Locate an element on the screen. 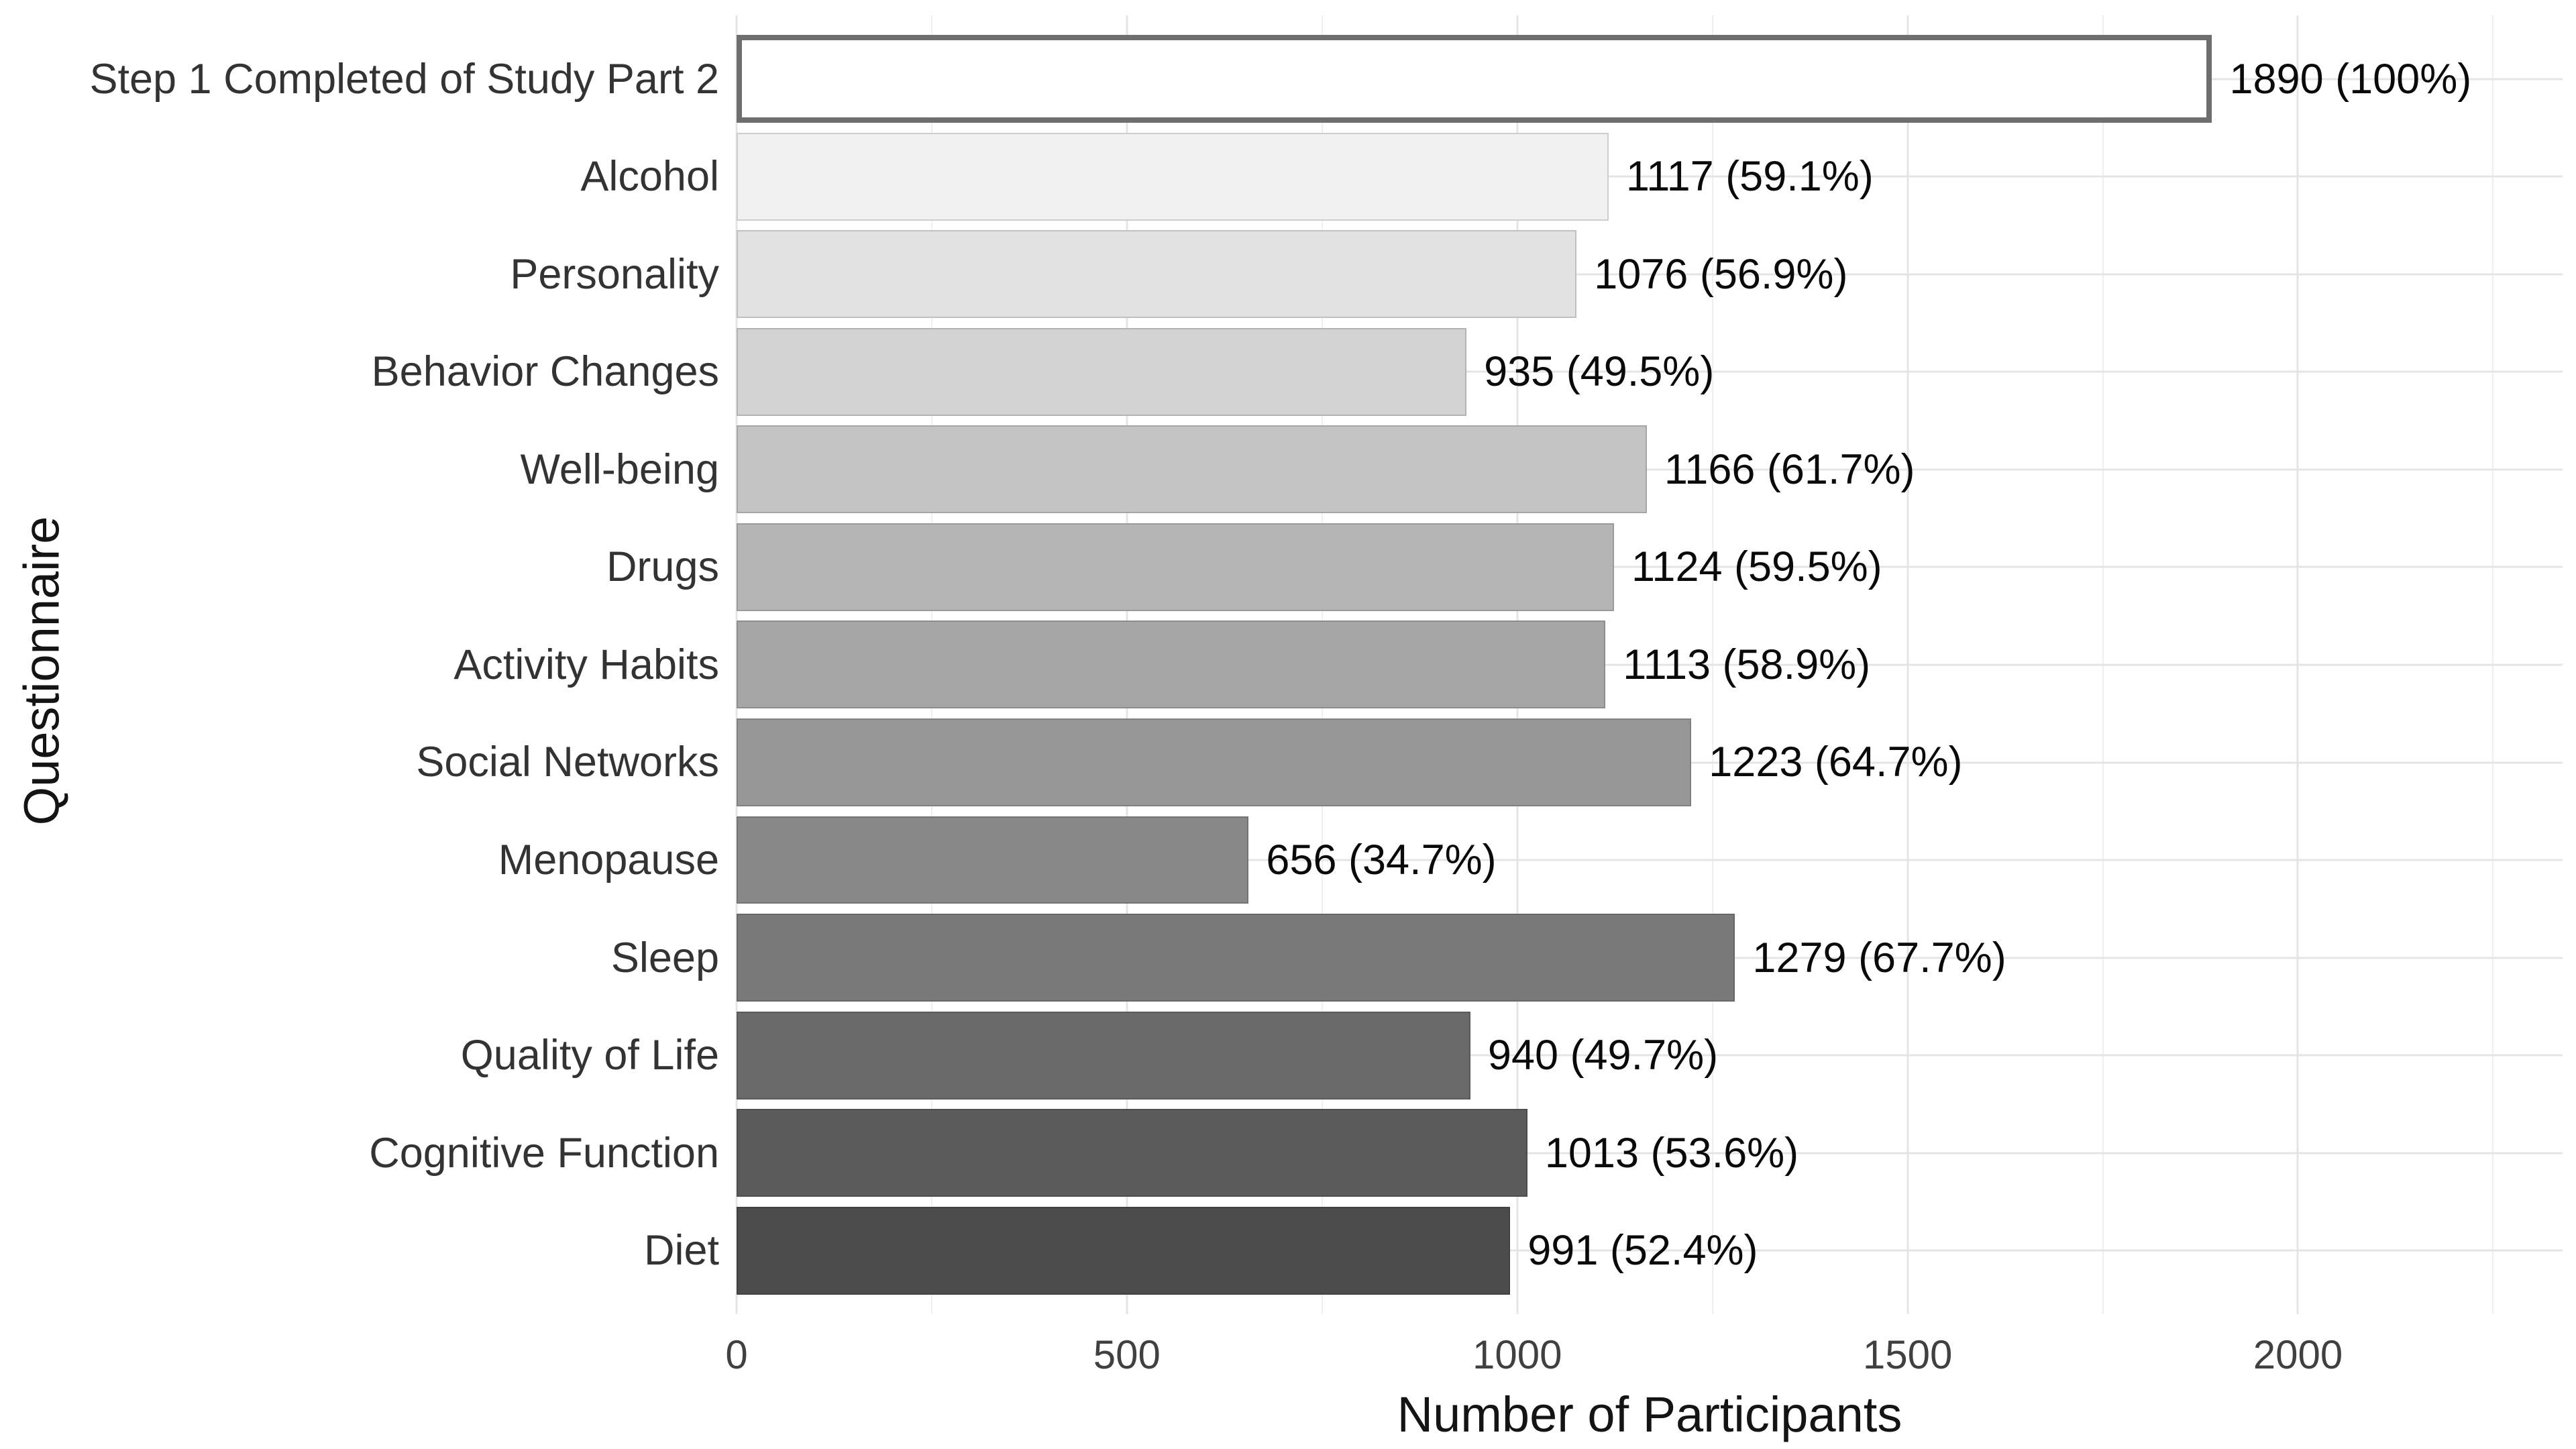 The height and width of the screenshot is (1449, 2576). bar-value-label: 991 (52.4%) is located at coordinates (1642, 1251).